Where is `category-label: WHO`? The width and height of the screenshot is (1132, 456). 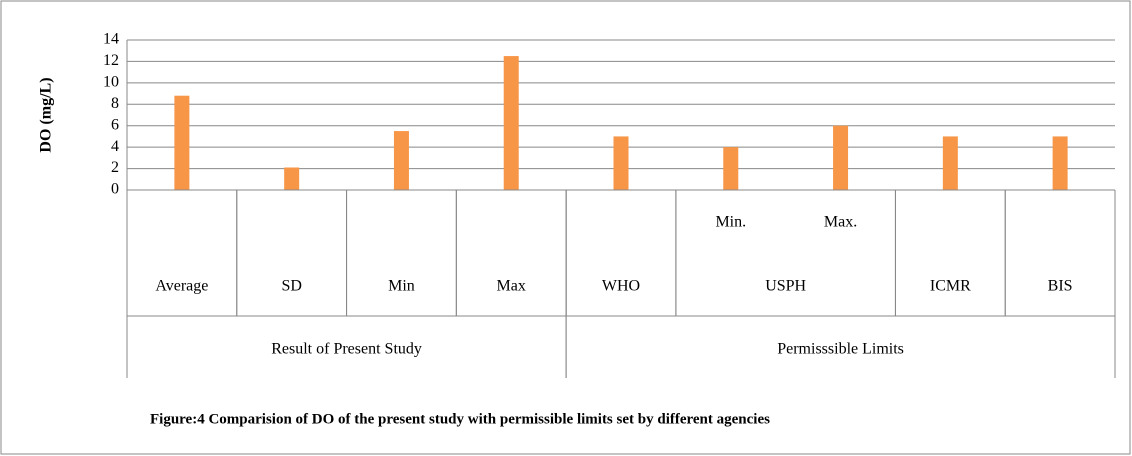
category-label: WHO is located at coordinates (621, 286).